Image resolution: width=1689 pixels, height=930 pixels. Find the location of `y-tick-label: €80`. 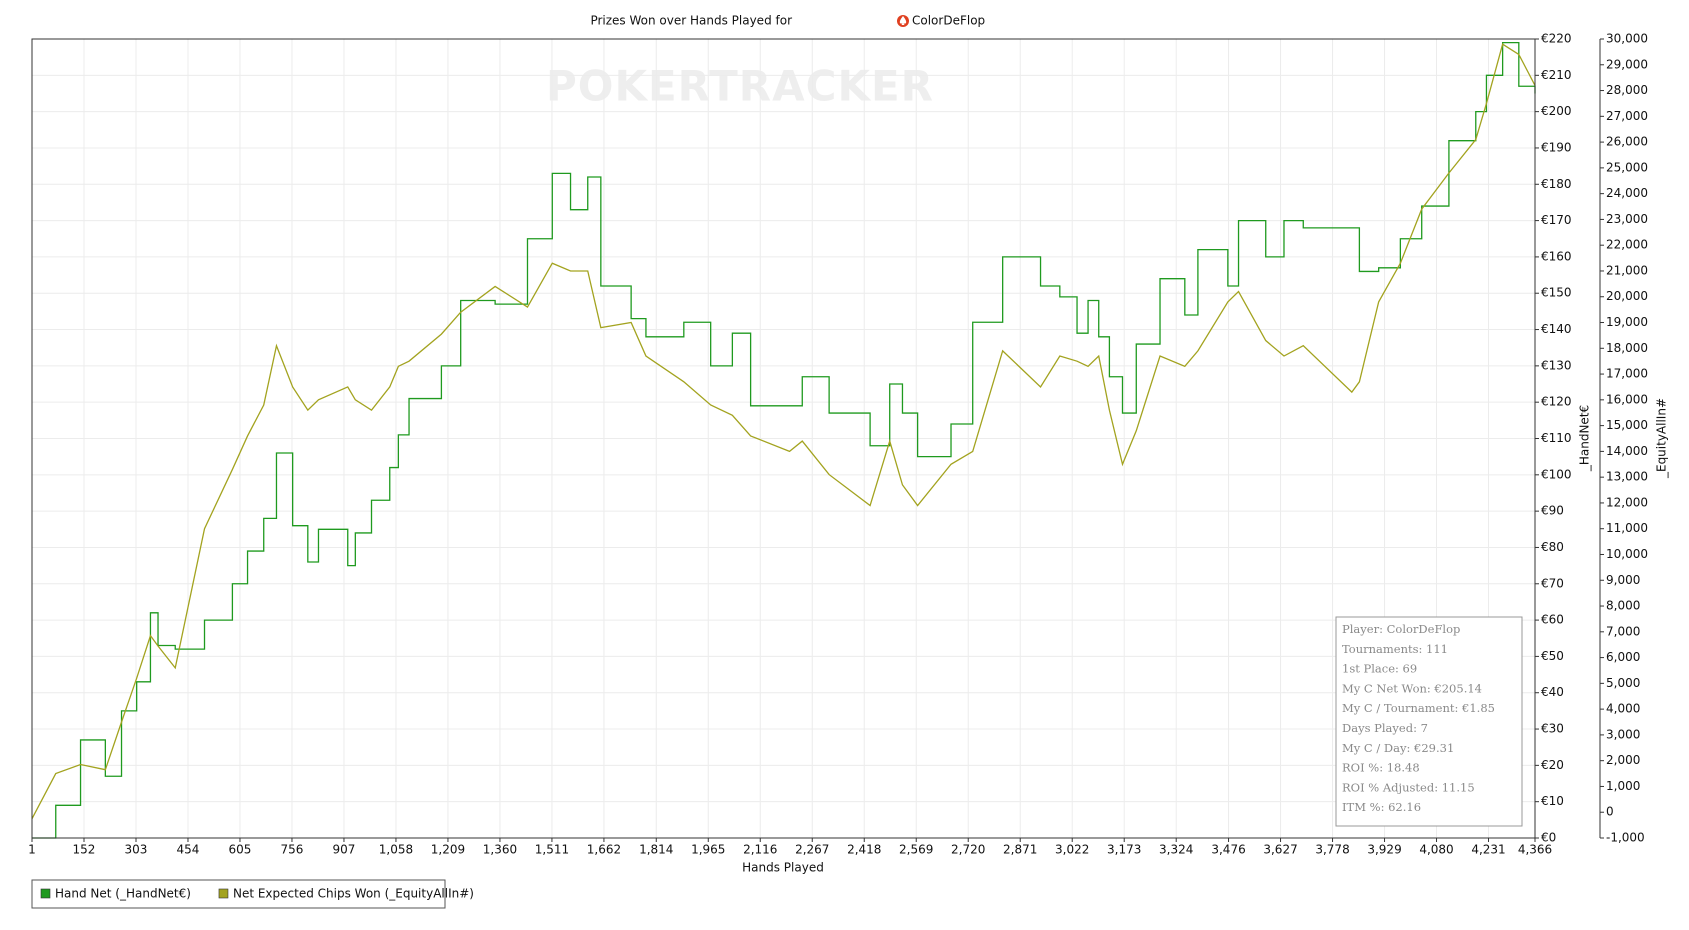

y-tick-label: €80 is located at coordinates (1552, 547).